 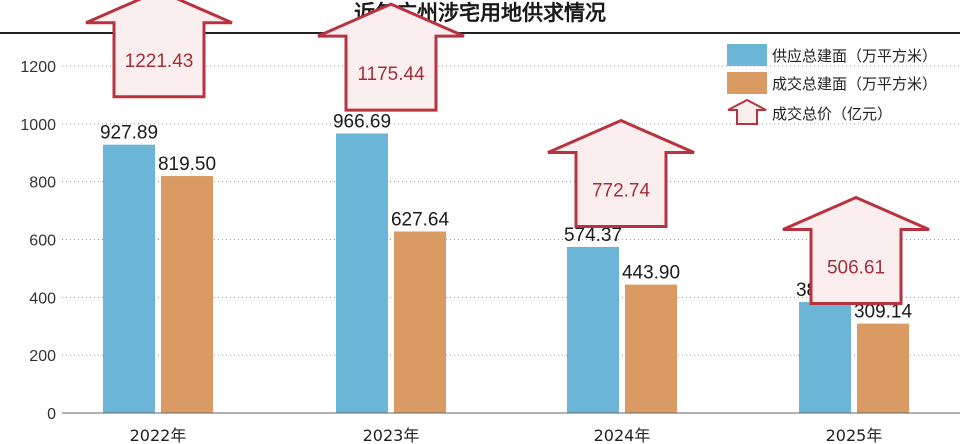 What do you see at coordinates (187, 164) in the screenshot?
I see `bar-value-label: 819.50` at bounding box center [187, 164].